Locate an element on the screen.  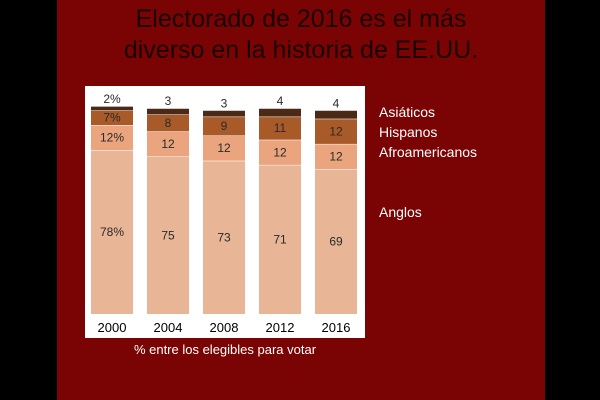
x-tick-label-2000: 2000 is located at coordinates (112, 327).